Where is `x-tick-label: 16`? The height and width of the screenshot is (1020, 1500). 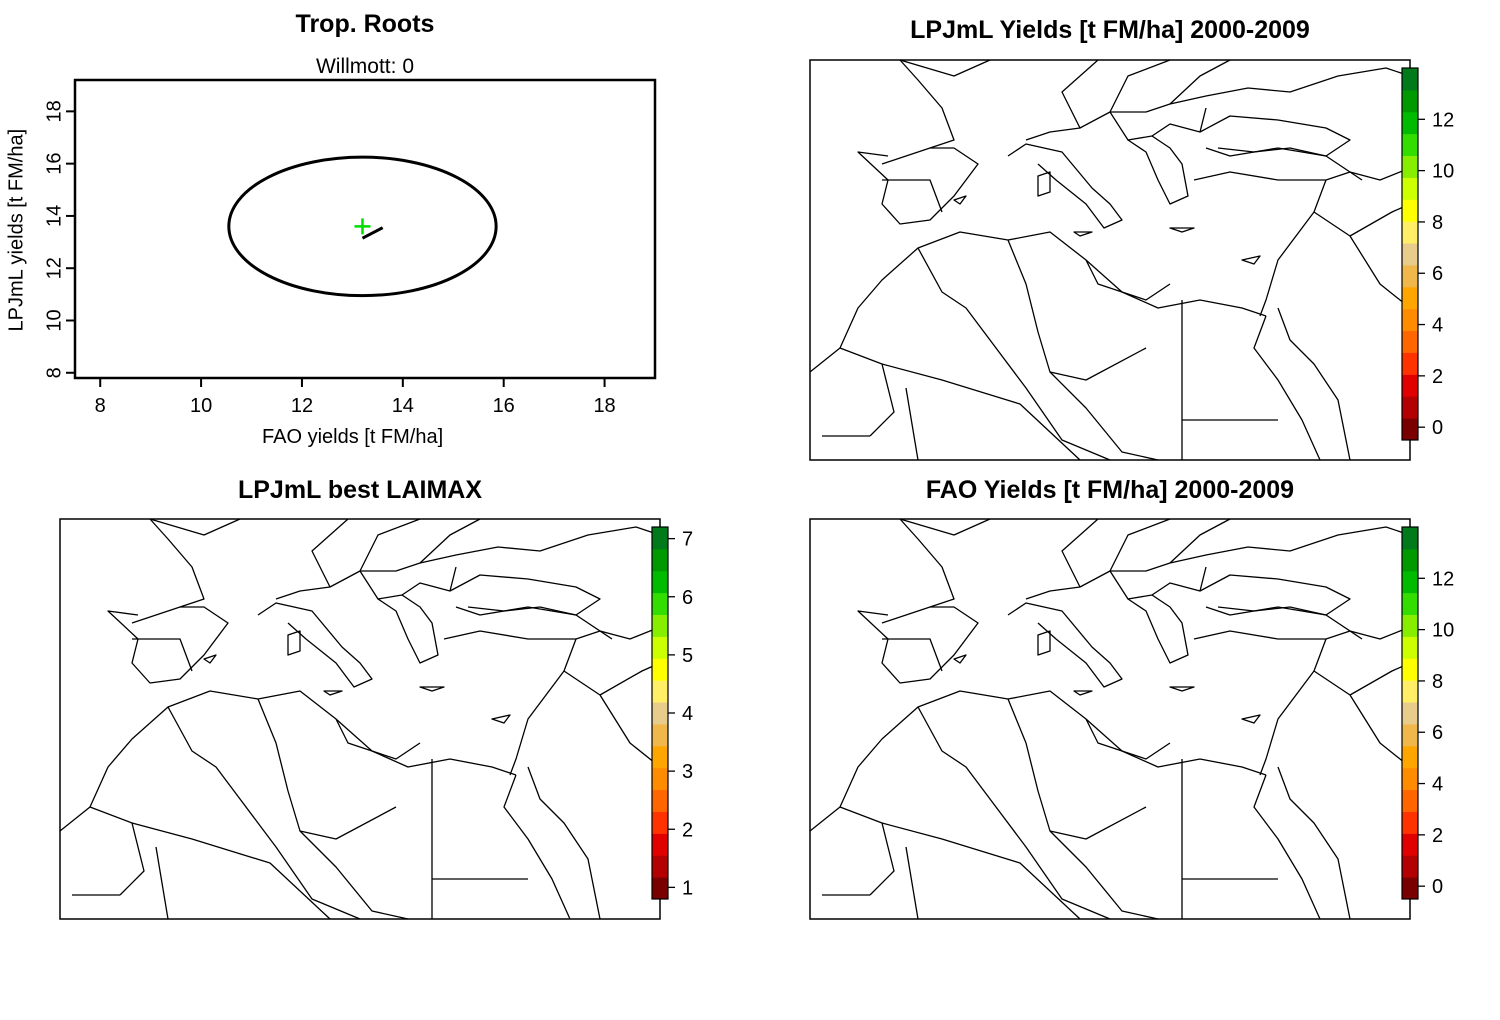 x-tick-label: 16 is located at coordinates (504, 406).